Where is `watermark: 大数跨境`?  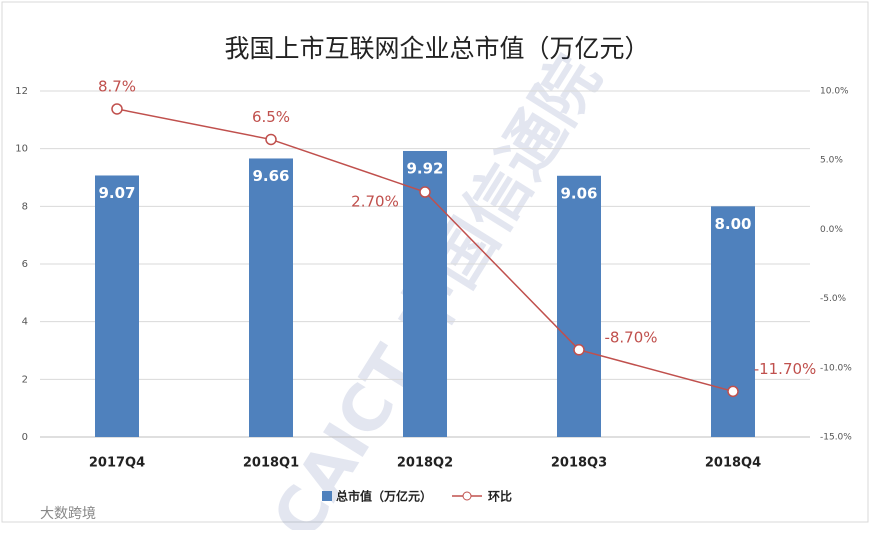
watermark: 大数跨境 is located at coordinates (68, 514).